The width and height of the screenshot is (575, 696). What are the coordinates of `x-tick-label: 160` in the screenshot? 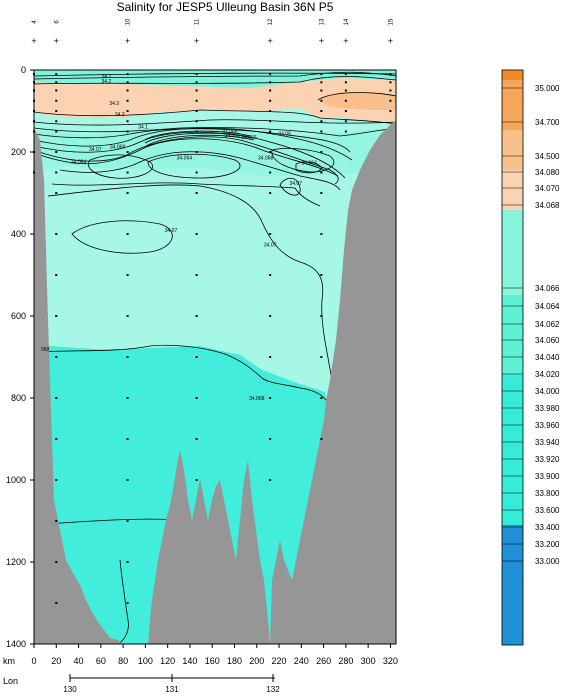 It's located at (212, 661).